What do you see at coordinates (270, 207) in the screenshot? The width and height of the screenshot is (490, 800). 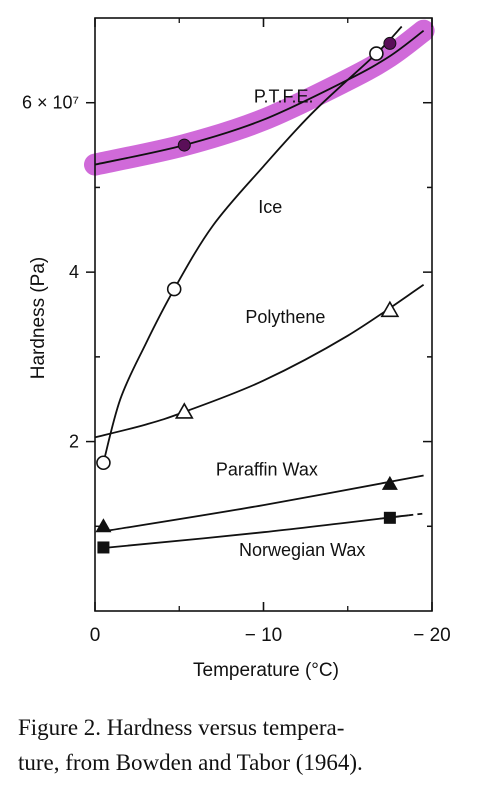 I see `label-ice: Ice` at bounding box center [270, 207].